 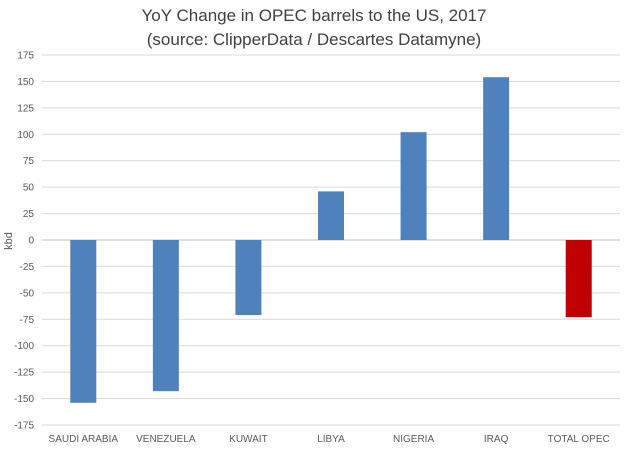 What do you see at coordinates (578, 279) in the screenshot?
I see `bar-total-opec` at bounding box center [578, 279].